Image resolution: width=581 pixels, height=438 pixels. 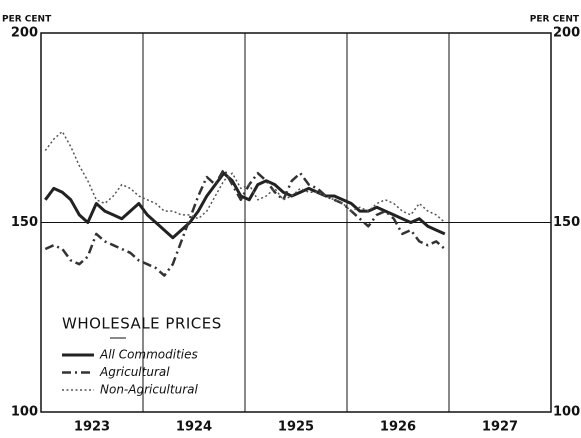 What do you see at coordinates (566, 222) in the screenshot?
I see `y2-tick-label: 150` at bounding box center [566, 222].